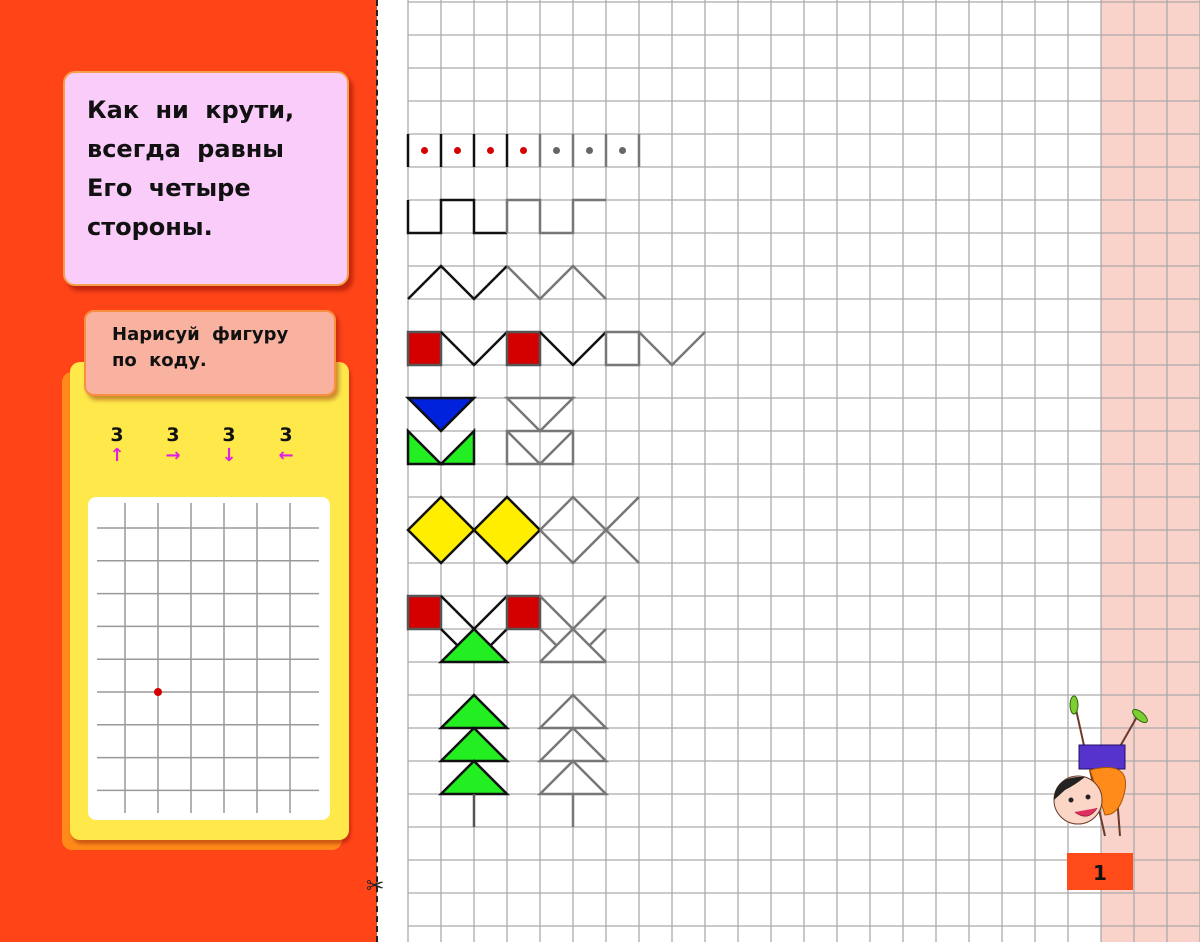  Describe the element at coordinates (377, 471) in the screenshot. I see `cut-line` at that location.